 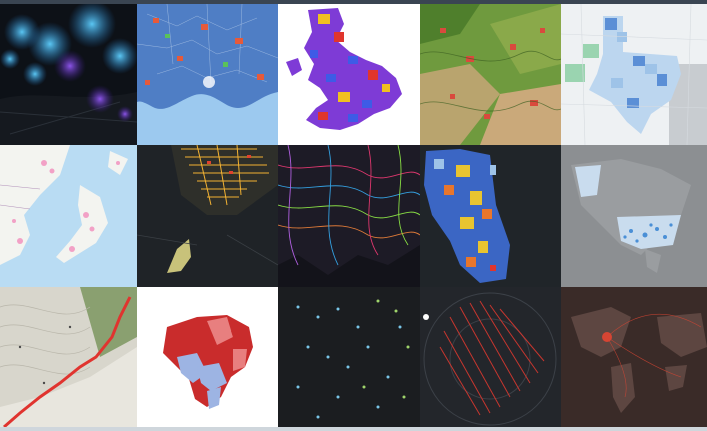 I want to click on world-dark-arcs-map, so click(x=634, y=359).